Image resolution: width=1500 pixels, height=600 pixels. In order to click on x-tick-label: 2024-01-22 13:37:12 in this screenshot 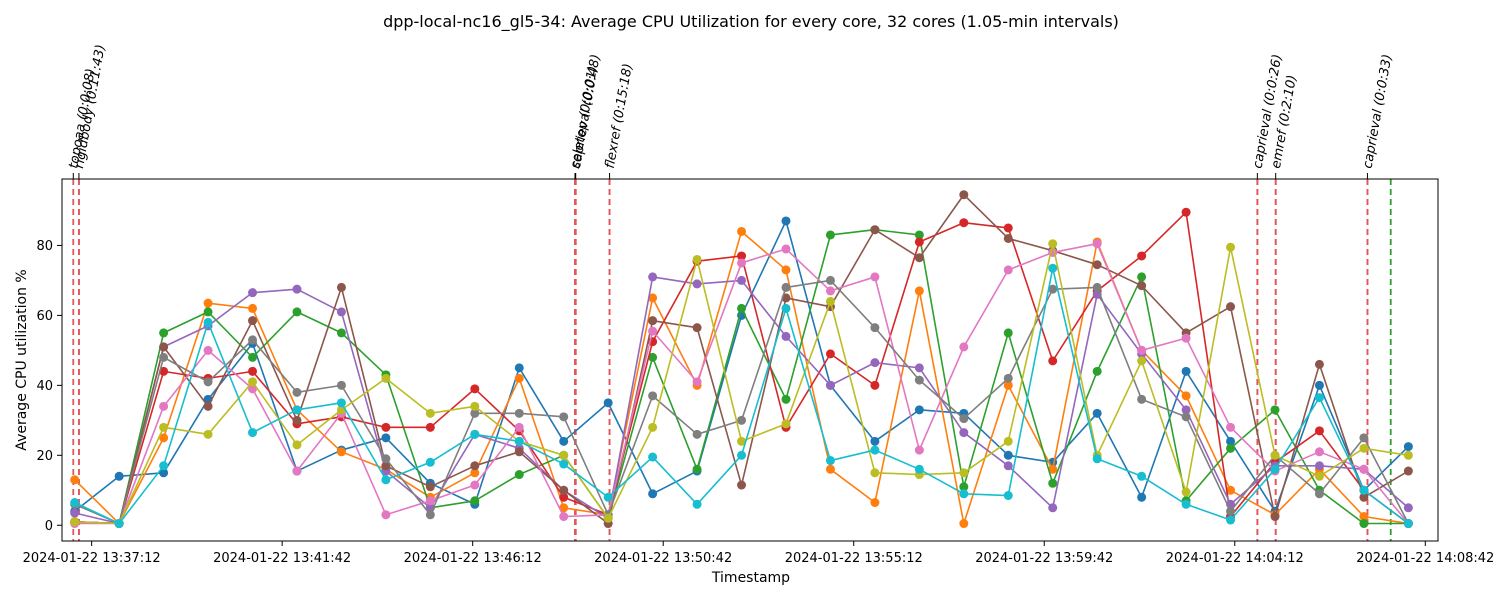, I will do `click(92, 558)`.